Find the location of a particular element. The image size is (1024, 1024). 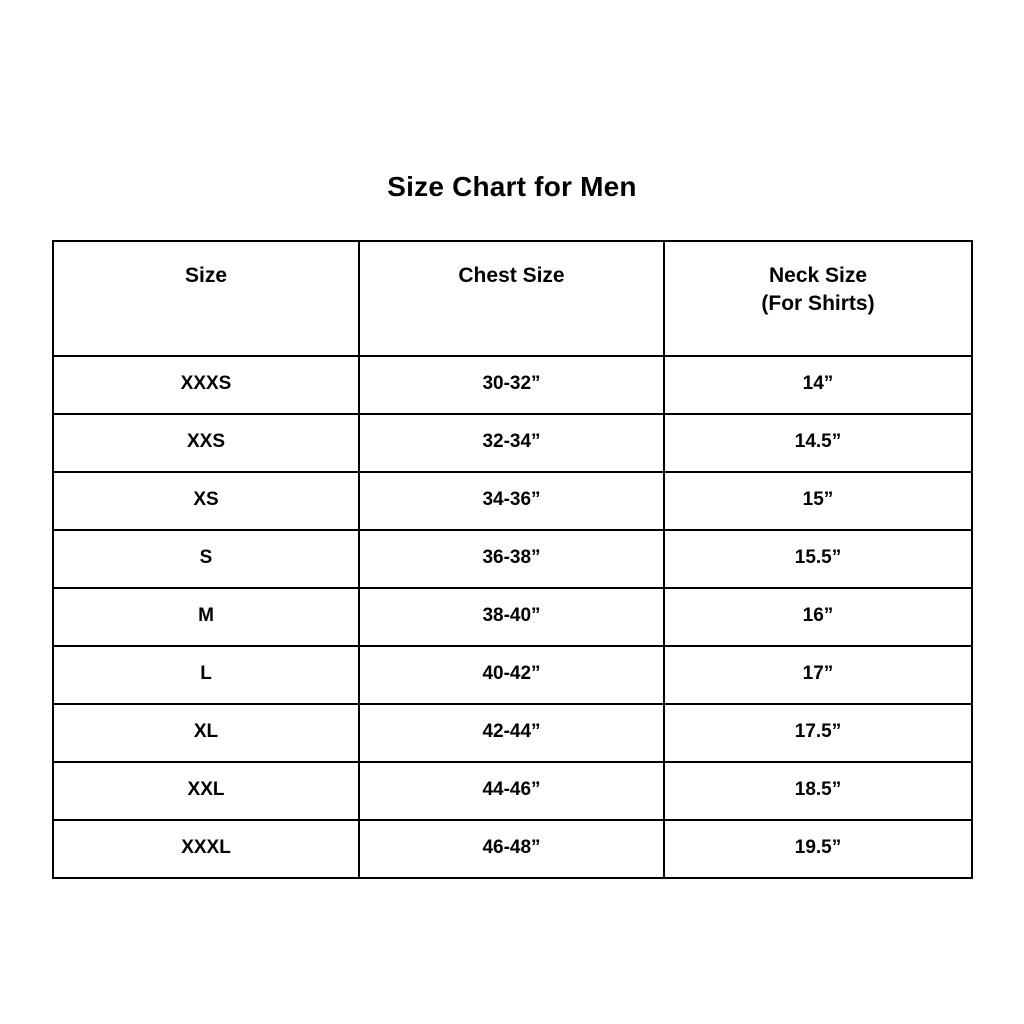

table-row: S 36-38” 15.5” is located at coordinates (512, 559).